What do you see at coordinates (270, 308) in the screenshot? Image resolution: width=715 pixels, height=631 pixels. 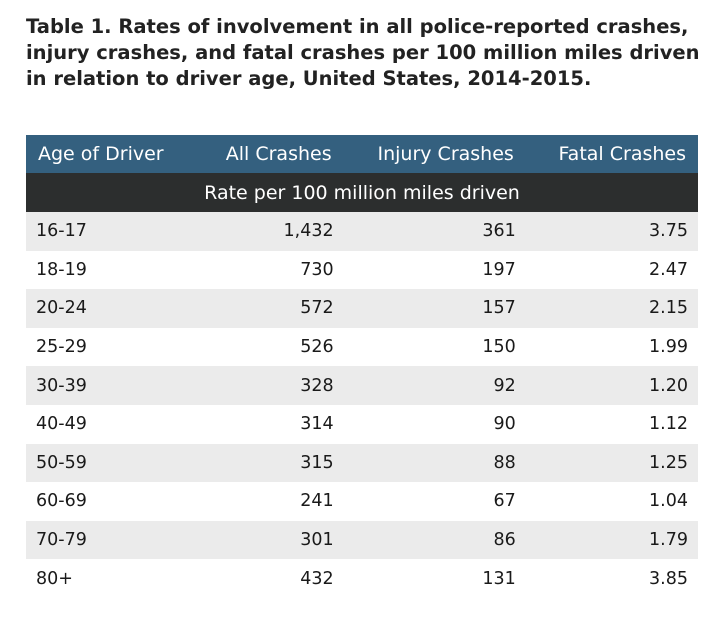 I see `table-cell: 572` at bounding box center [270, 308].